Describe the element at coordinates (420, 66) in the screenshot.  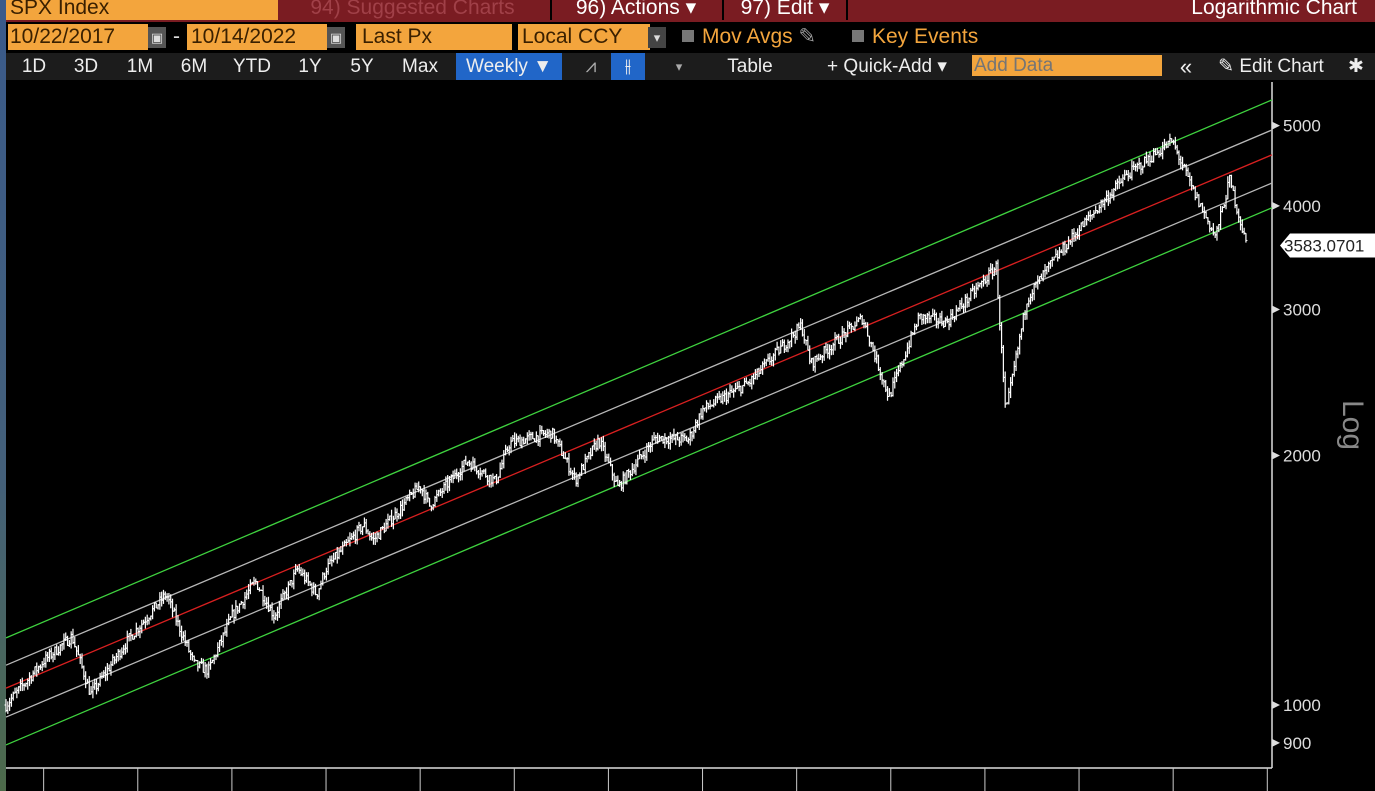
I see `range-max: Max` at that location.